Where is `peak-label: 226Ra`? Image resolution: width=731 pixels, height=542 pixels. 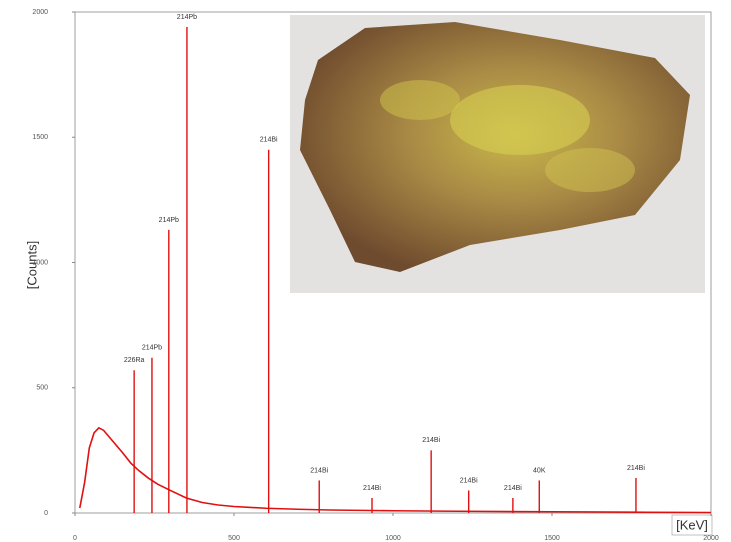
peak-label: 226Ra is located at coordinates (134, 360).